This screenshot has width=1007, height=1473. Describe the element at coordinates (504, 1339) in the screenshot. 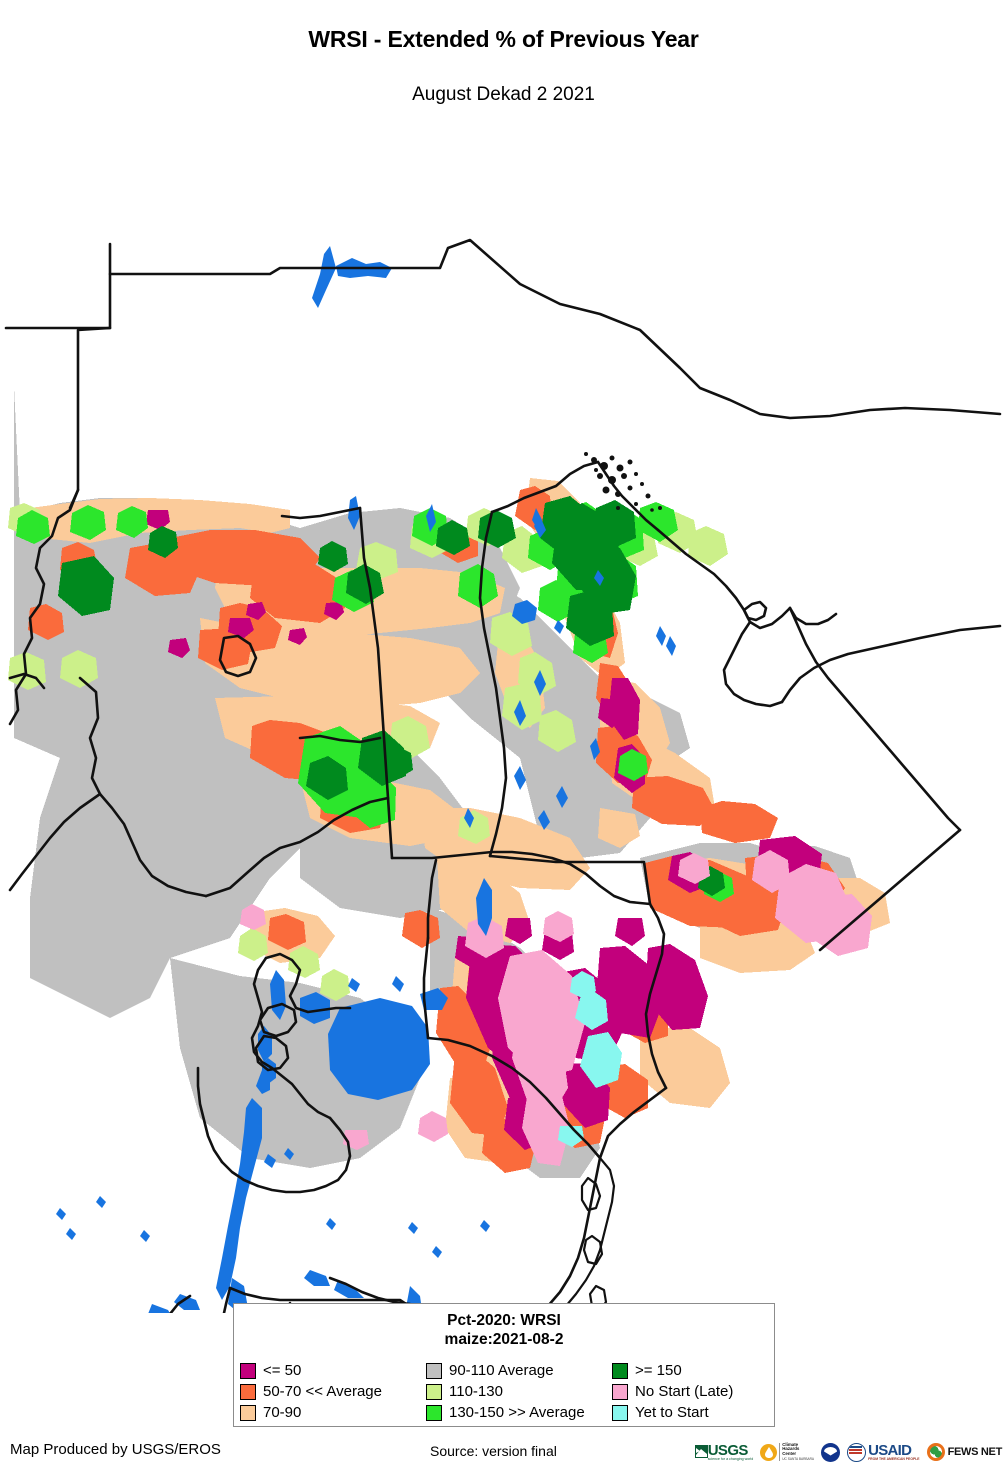

I see `legend-title-line2: maize:2021-08-2` at that location.